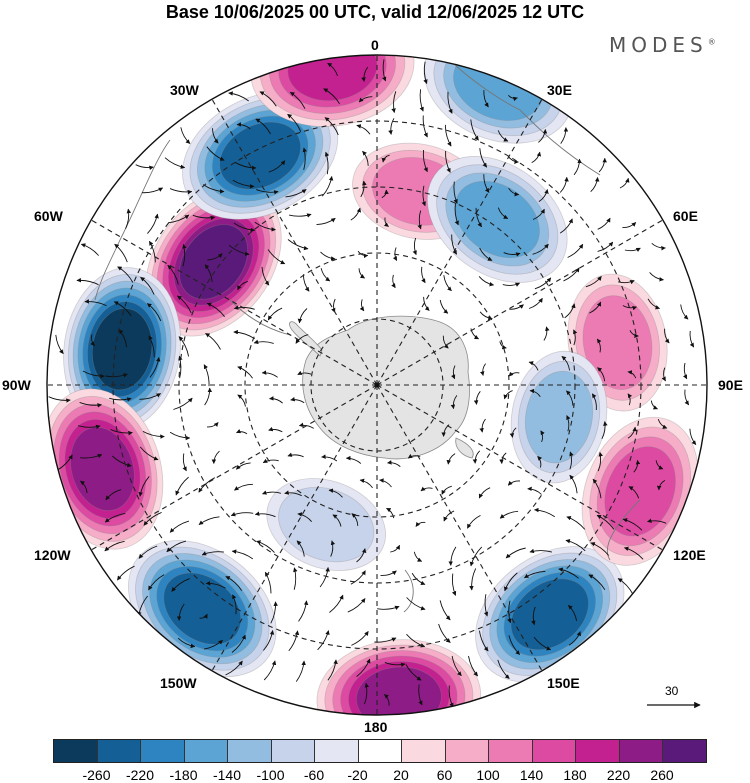 The height and width of the screenshot is (783, 750). Describe the element at coordinates (618, 775) in the screenshot. I see `colorbar-tick-label: 220` at that location.